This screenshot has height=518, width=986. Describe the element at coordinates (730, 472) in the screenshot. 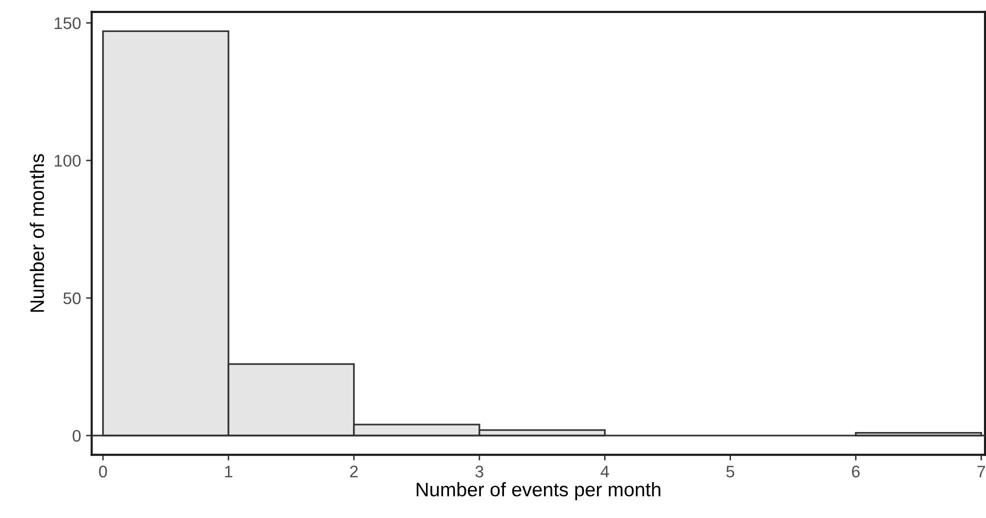

I see `x-tick-label: 5` at that location.